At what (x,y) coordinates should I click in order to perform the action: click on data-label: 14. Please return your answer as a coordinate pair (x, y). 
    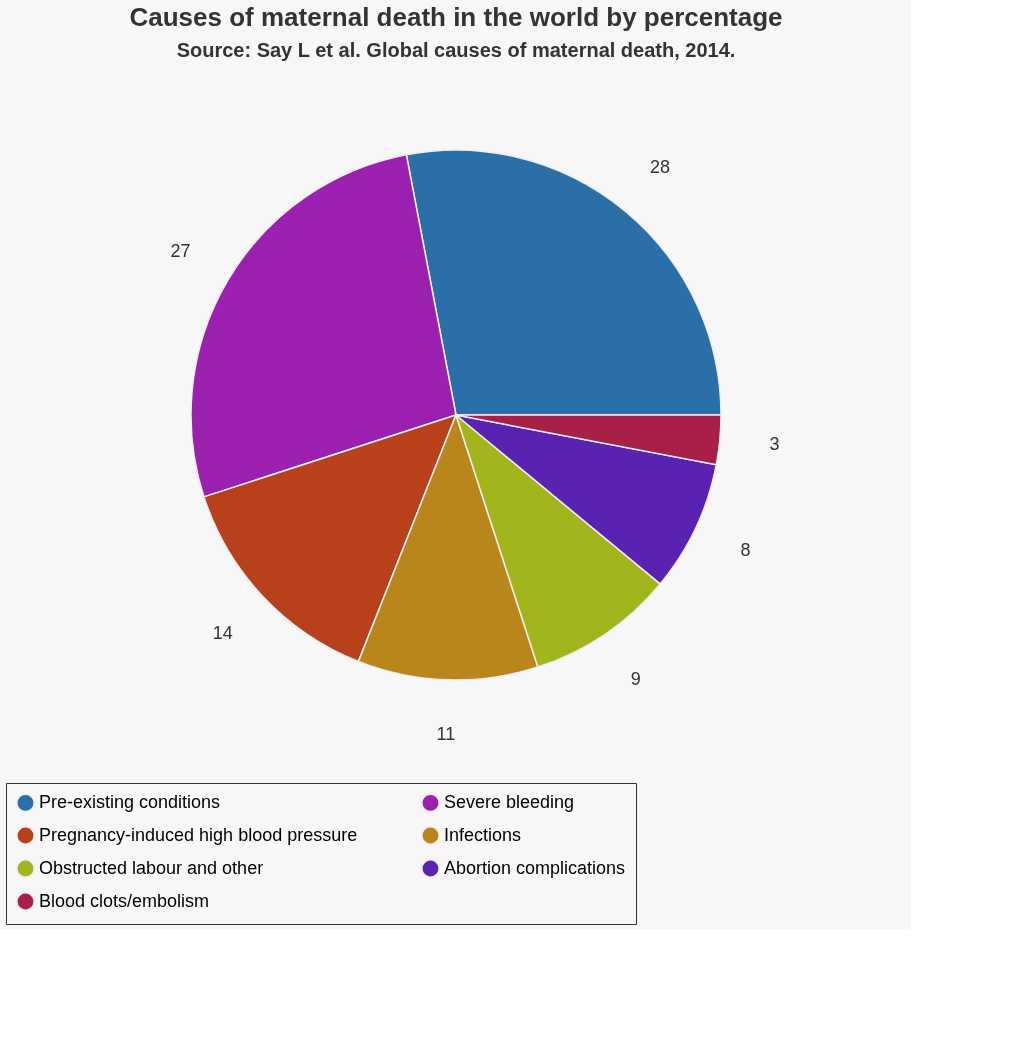
    Looking at the image, I should click on (222, 633).